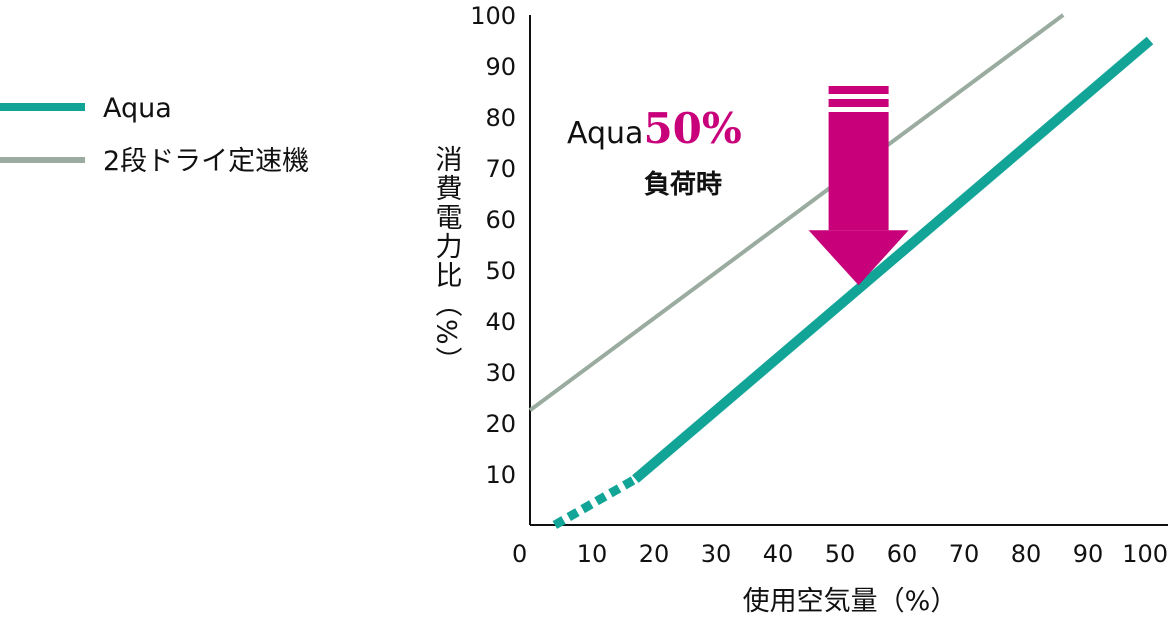  I want to click on y-tick-20: 20, so click(500, 424).